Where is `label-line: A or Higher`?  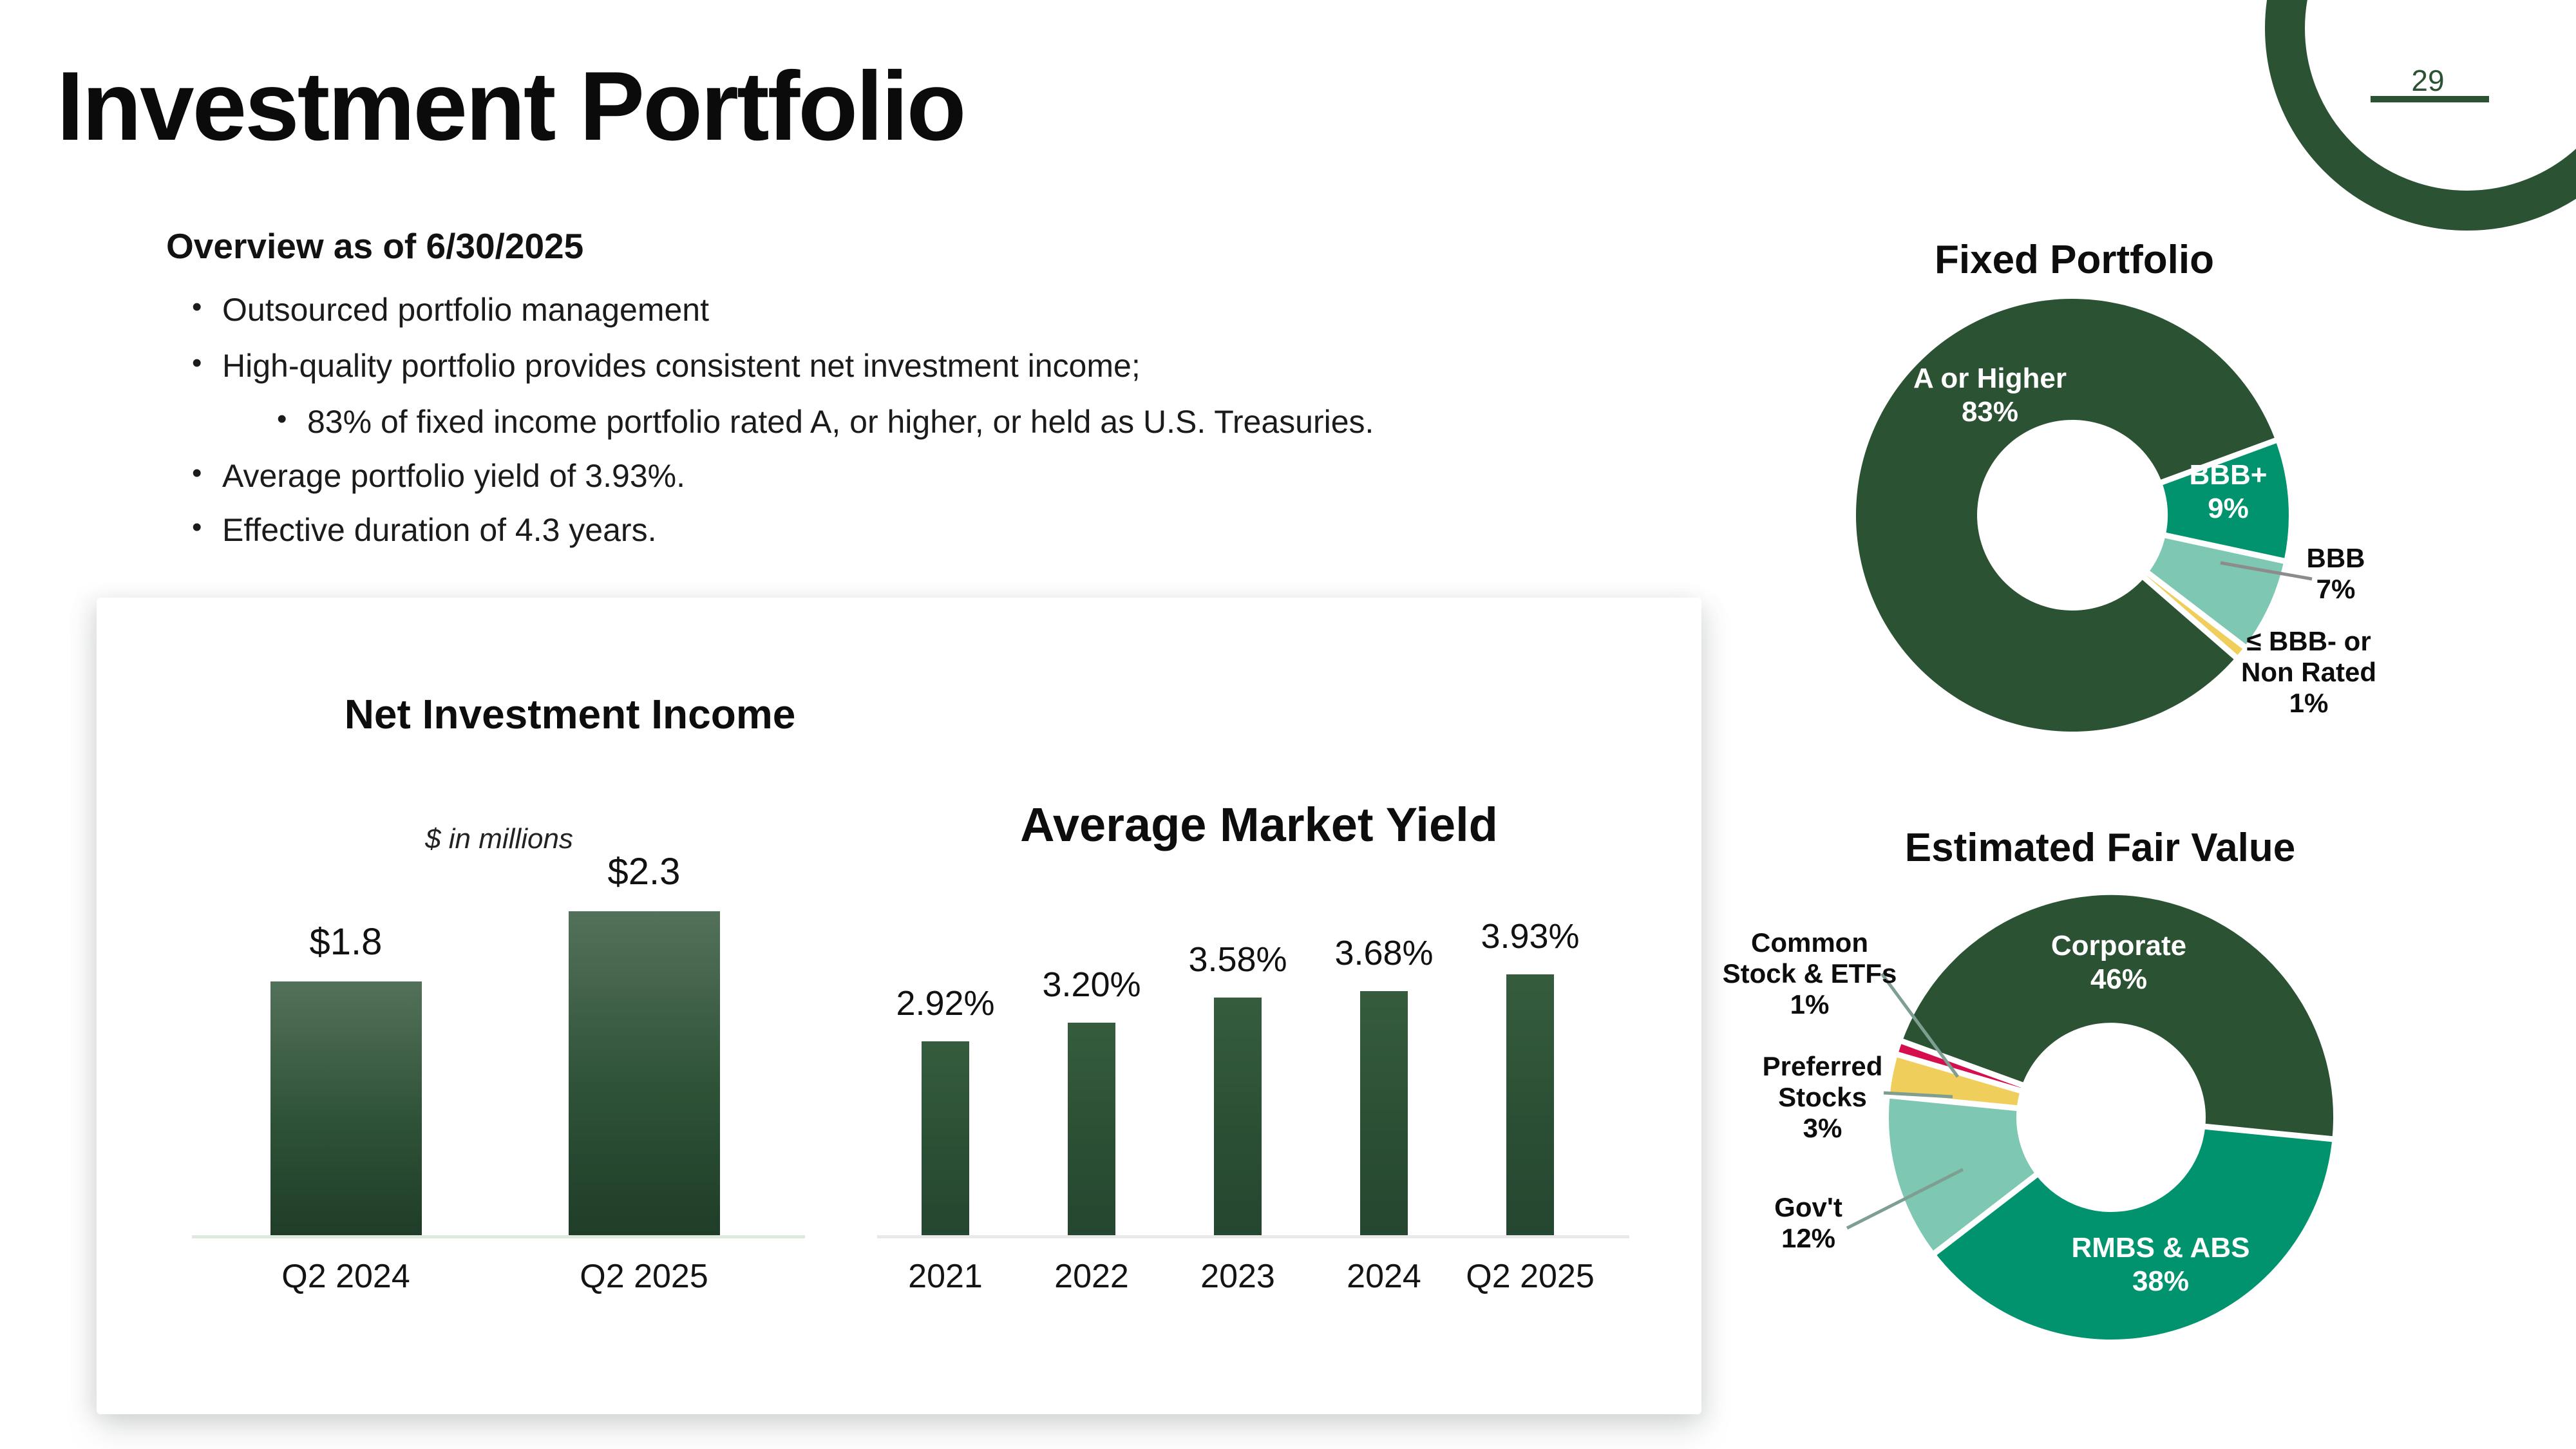 label-line: A or Higher is located at coordinates (1990, 379).